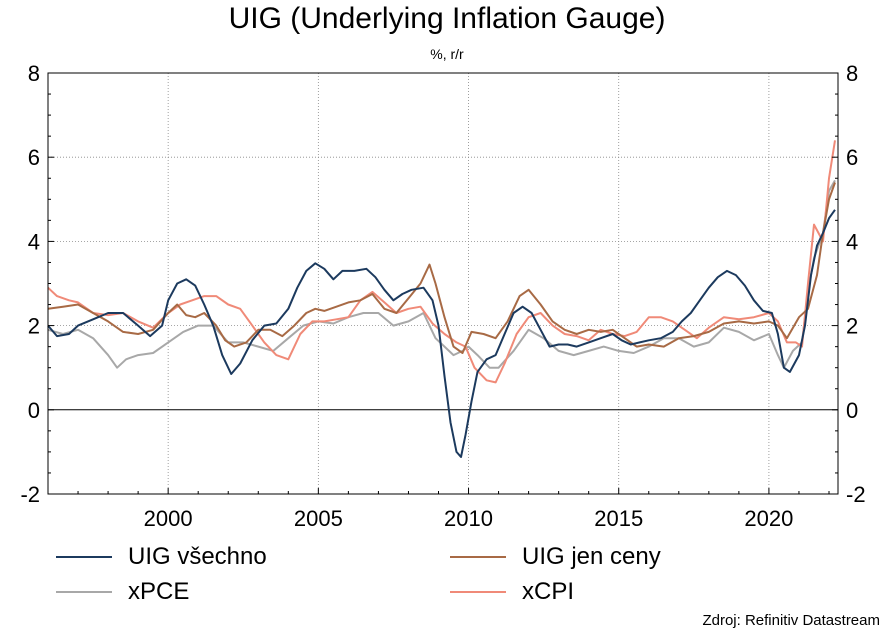 The image size is (894, 640). What do you see at coordinates (856, 494) in the screenshot?
I see `y-tick-label-right: -2` at bounding box center [856, 494].